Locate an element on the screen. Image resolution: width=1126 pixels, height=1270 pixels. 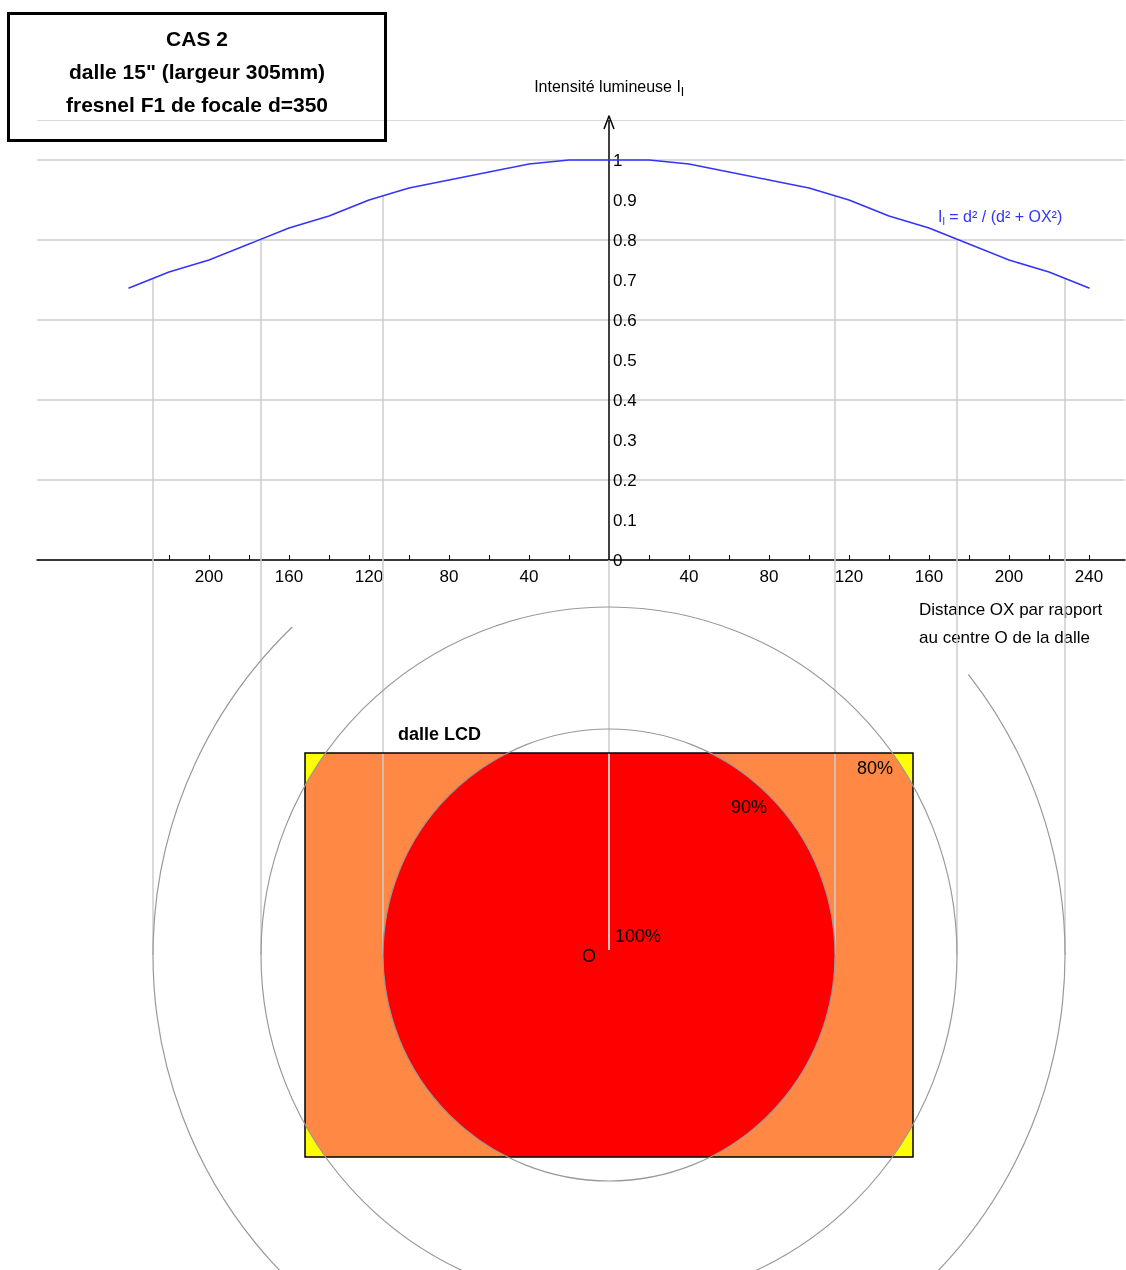
chart-subtitle: dalle 15" (largeur 305mm) fresnel F1 de focale d=350 is located at coordinates (196, 88).